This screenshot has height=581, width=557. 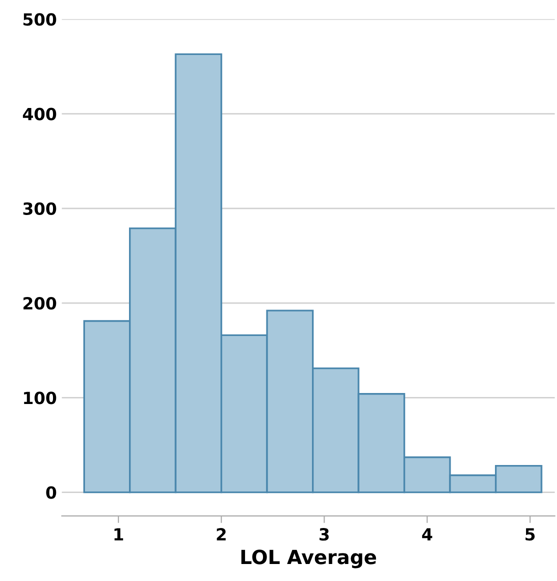 What do you see at coordinates (324, 534) in the screenshot?
I see `x-tick-label: 3` at bounding box center [324, 534].